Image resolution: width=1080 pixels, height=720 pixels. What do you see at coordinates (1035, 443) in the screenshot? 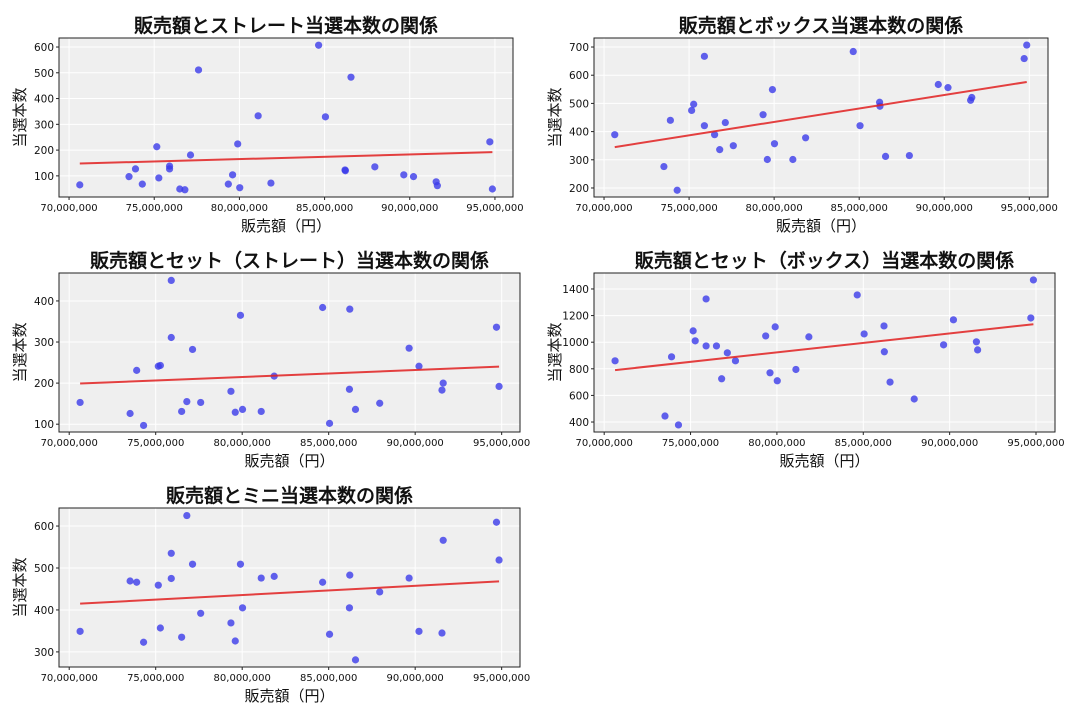
I see `x-tick-label: 95,000,000` at bounding box center [1035, 443].